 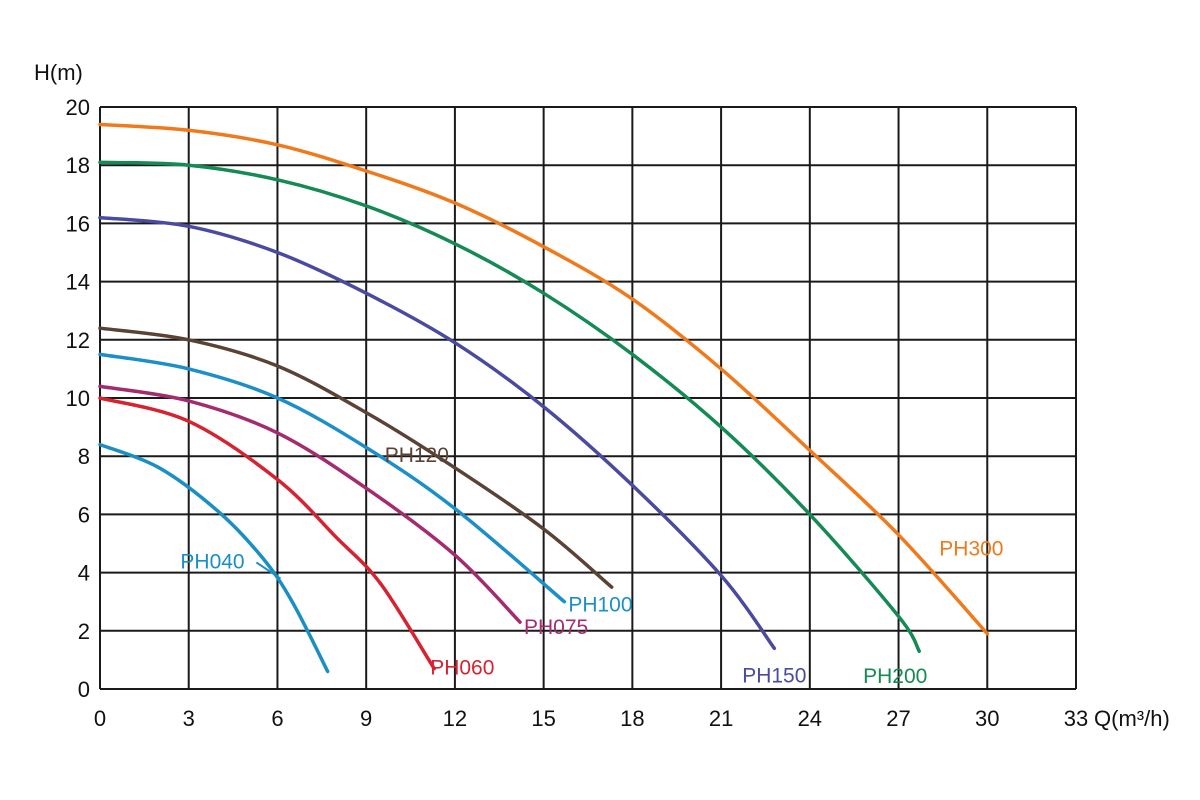 What do you see at coordinates (1132, 718) in the screenshot?
I see `x-axis-title: Q(m³/h)` at bounding box center [1132, 718].